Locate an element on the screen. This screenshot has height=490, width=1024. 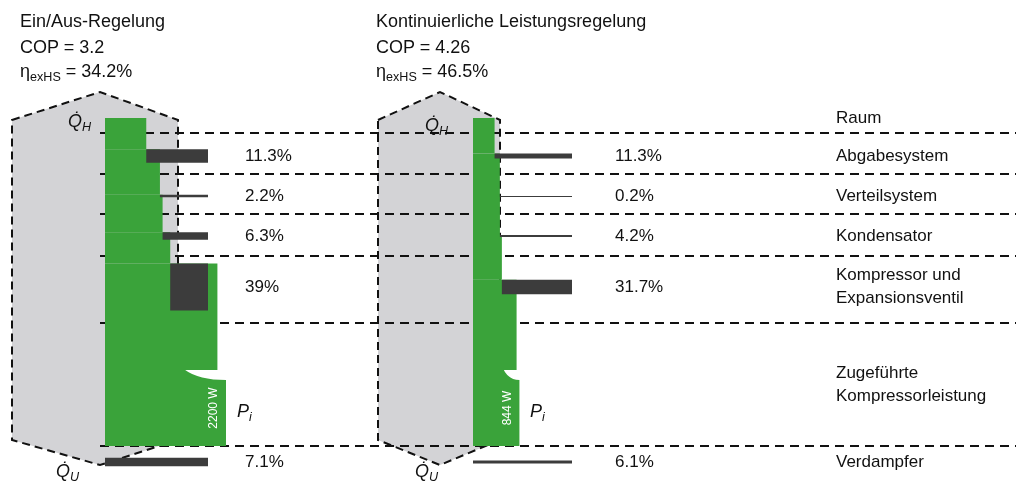
text: Kontinuierliche Leistungsregelung is located at coordinates (511, 20).